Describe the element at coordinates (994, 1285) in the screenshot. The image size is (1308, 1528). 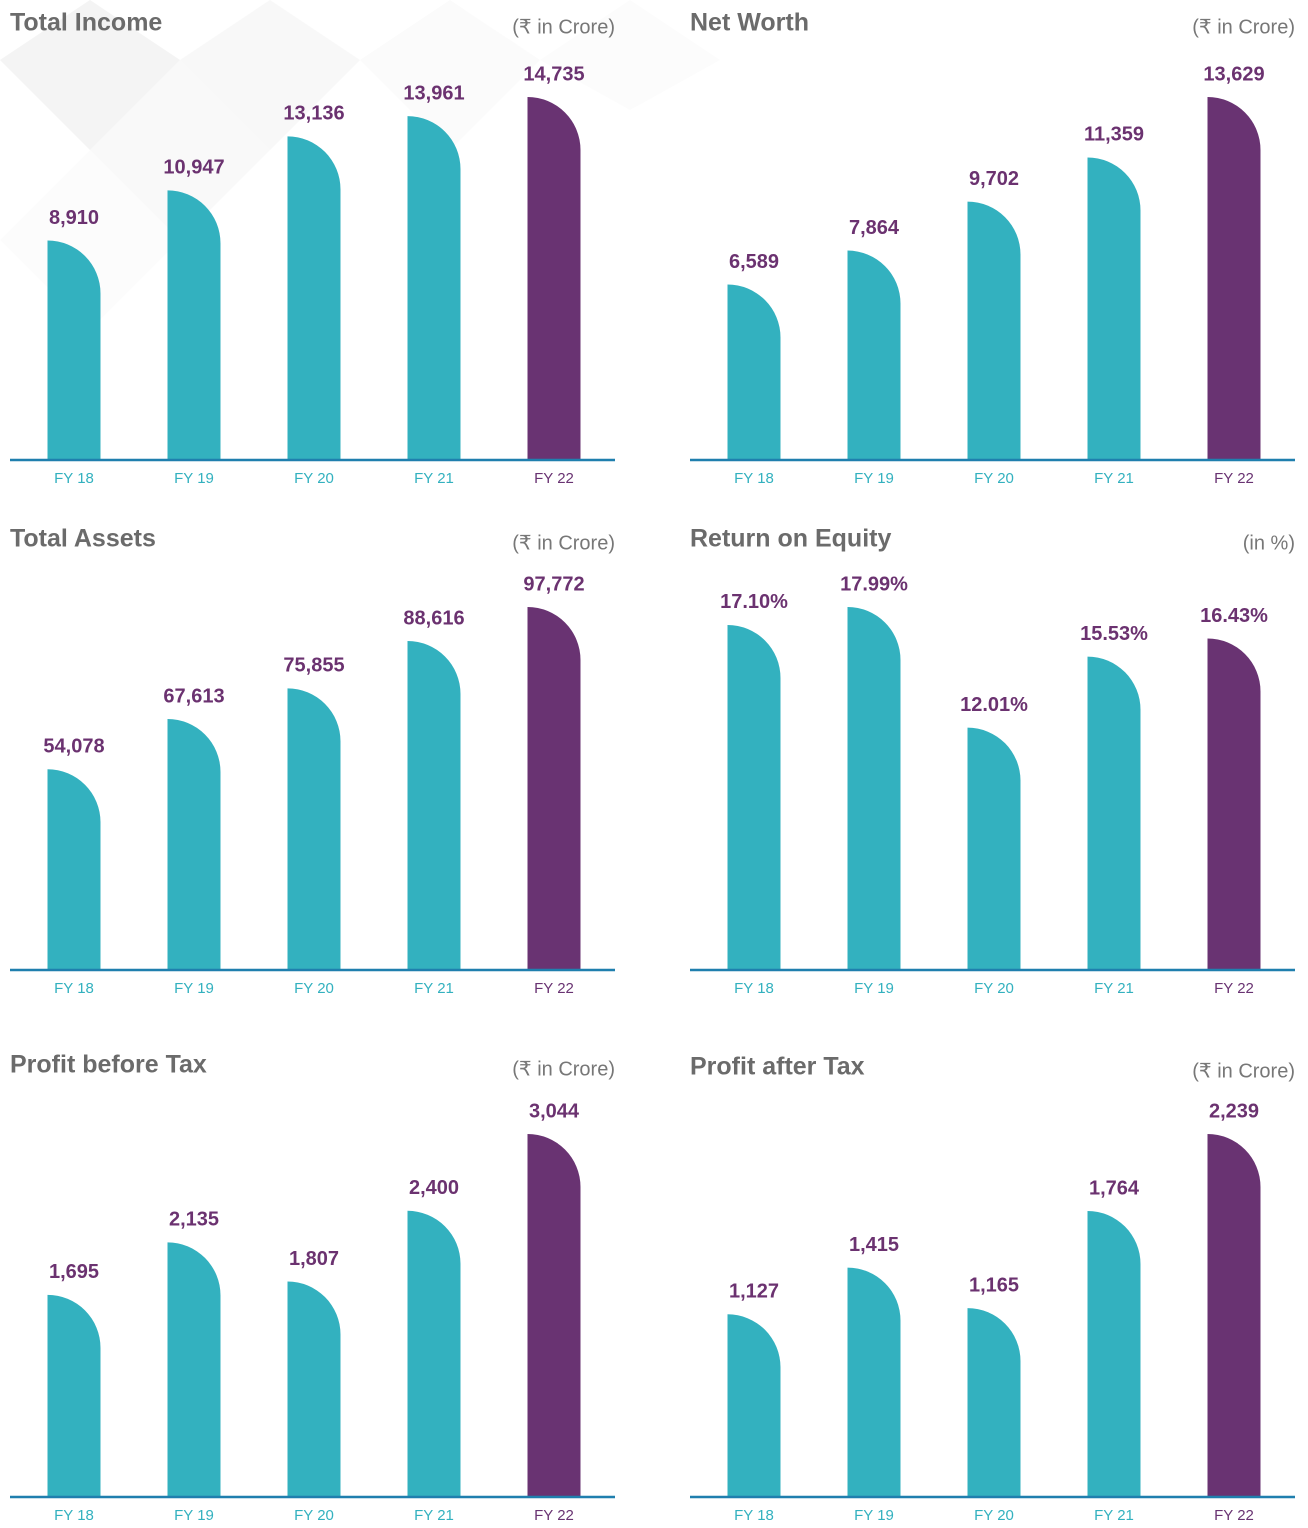
I see `value-label: 1,165` at that location.